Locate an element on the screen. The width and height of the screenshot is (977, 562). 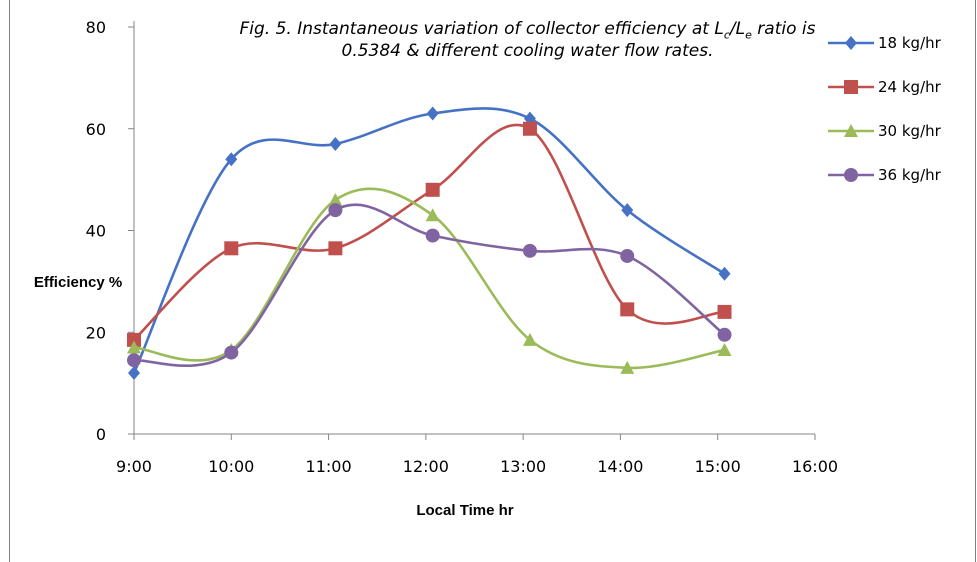
x-tick-label: 16:00 is located at coordinates (815, 466).